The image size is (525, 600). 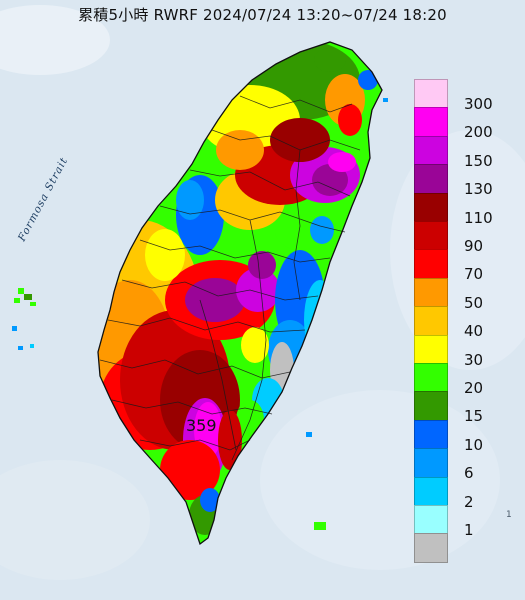 I want to click on legend-label: 15, so click(x=474, y=416).